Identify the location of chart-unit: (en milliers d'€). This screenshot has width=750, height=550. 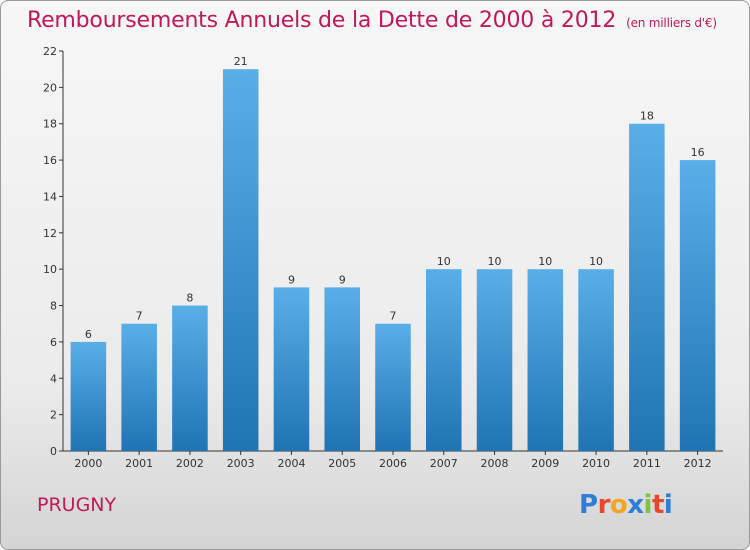
(671, 23).